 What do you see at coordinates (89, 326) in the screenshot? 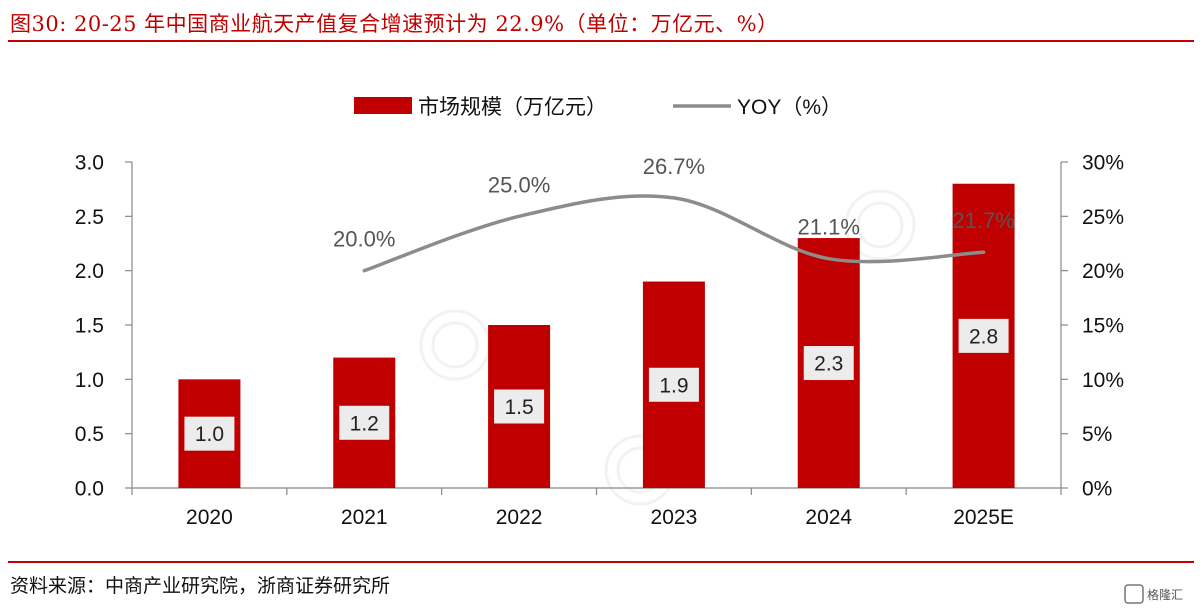
I see `y-left-tick-label: 1.5` at bounding box center [89, 326].